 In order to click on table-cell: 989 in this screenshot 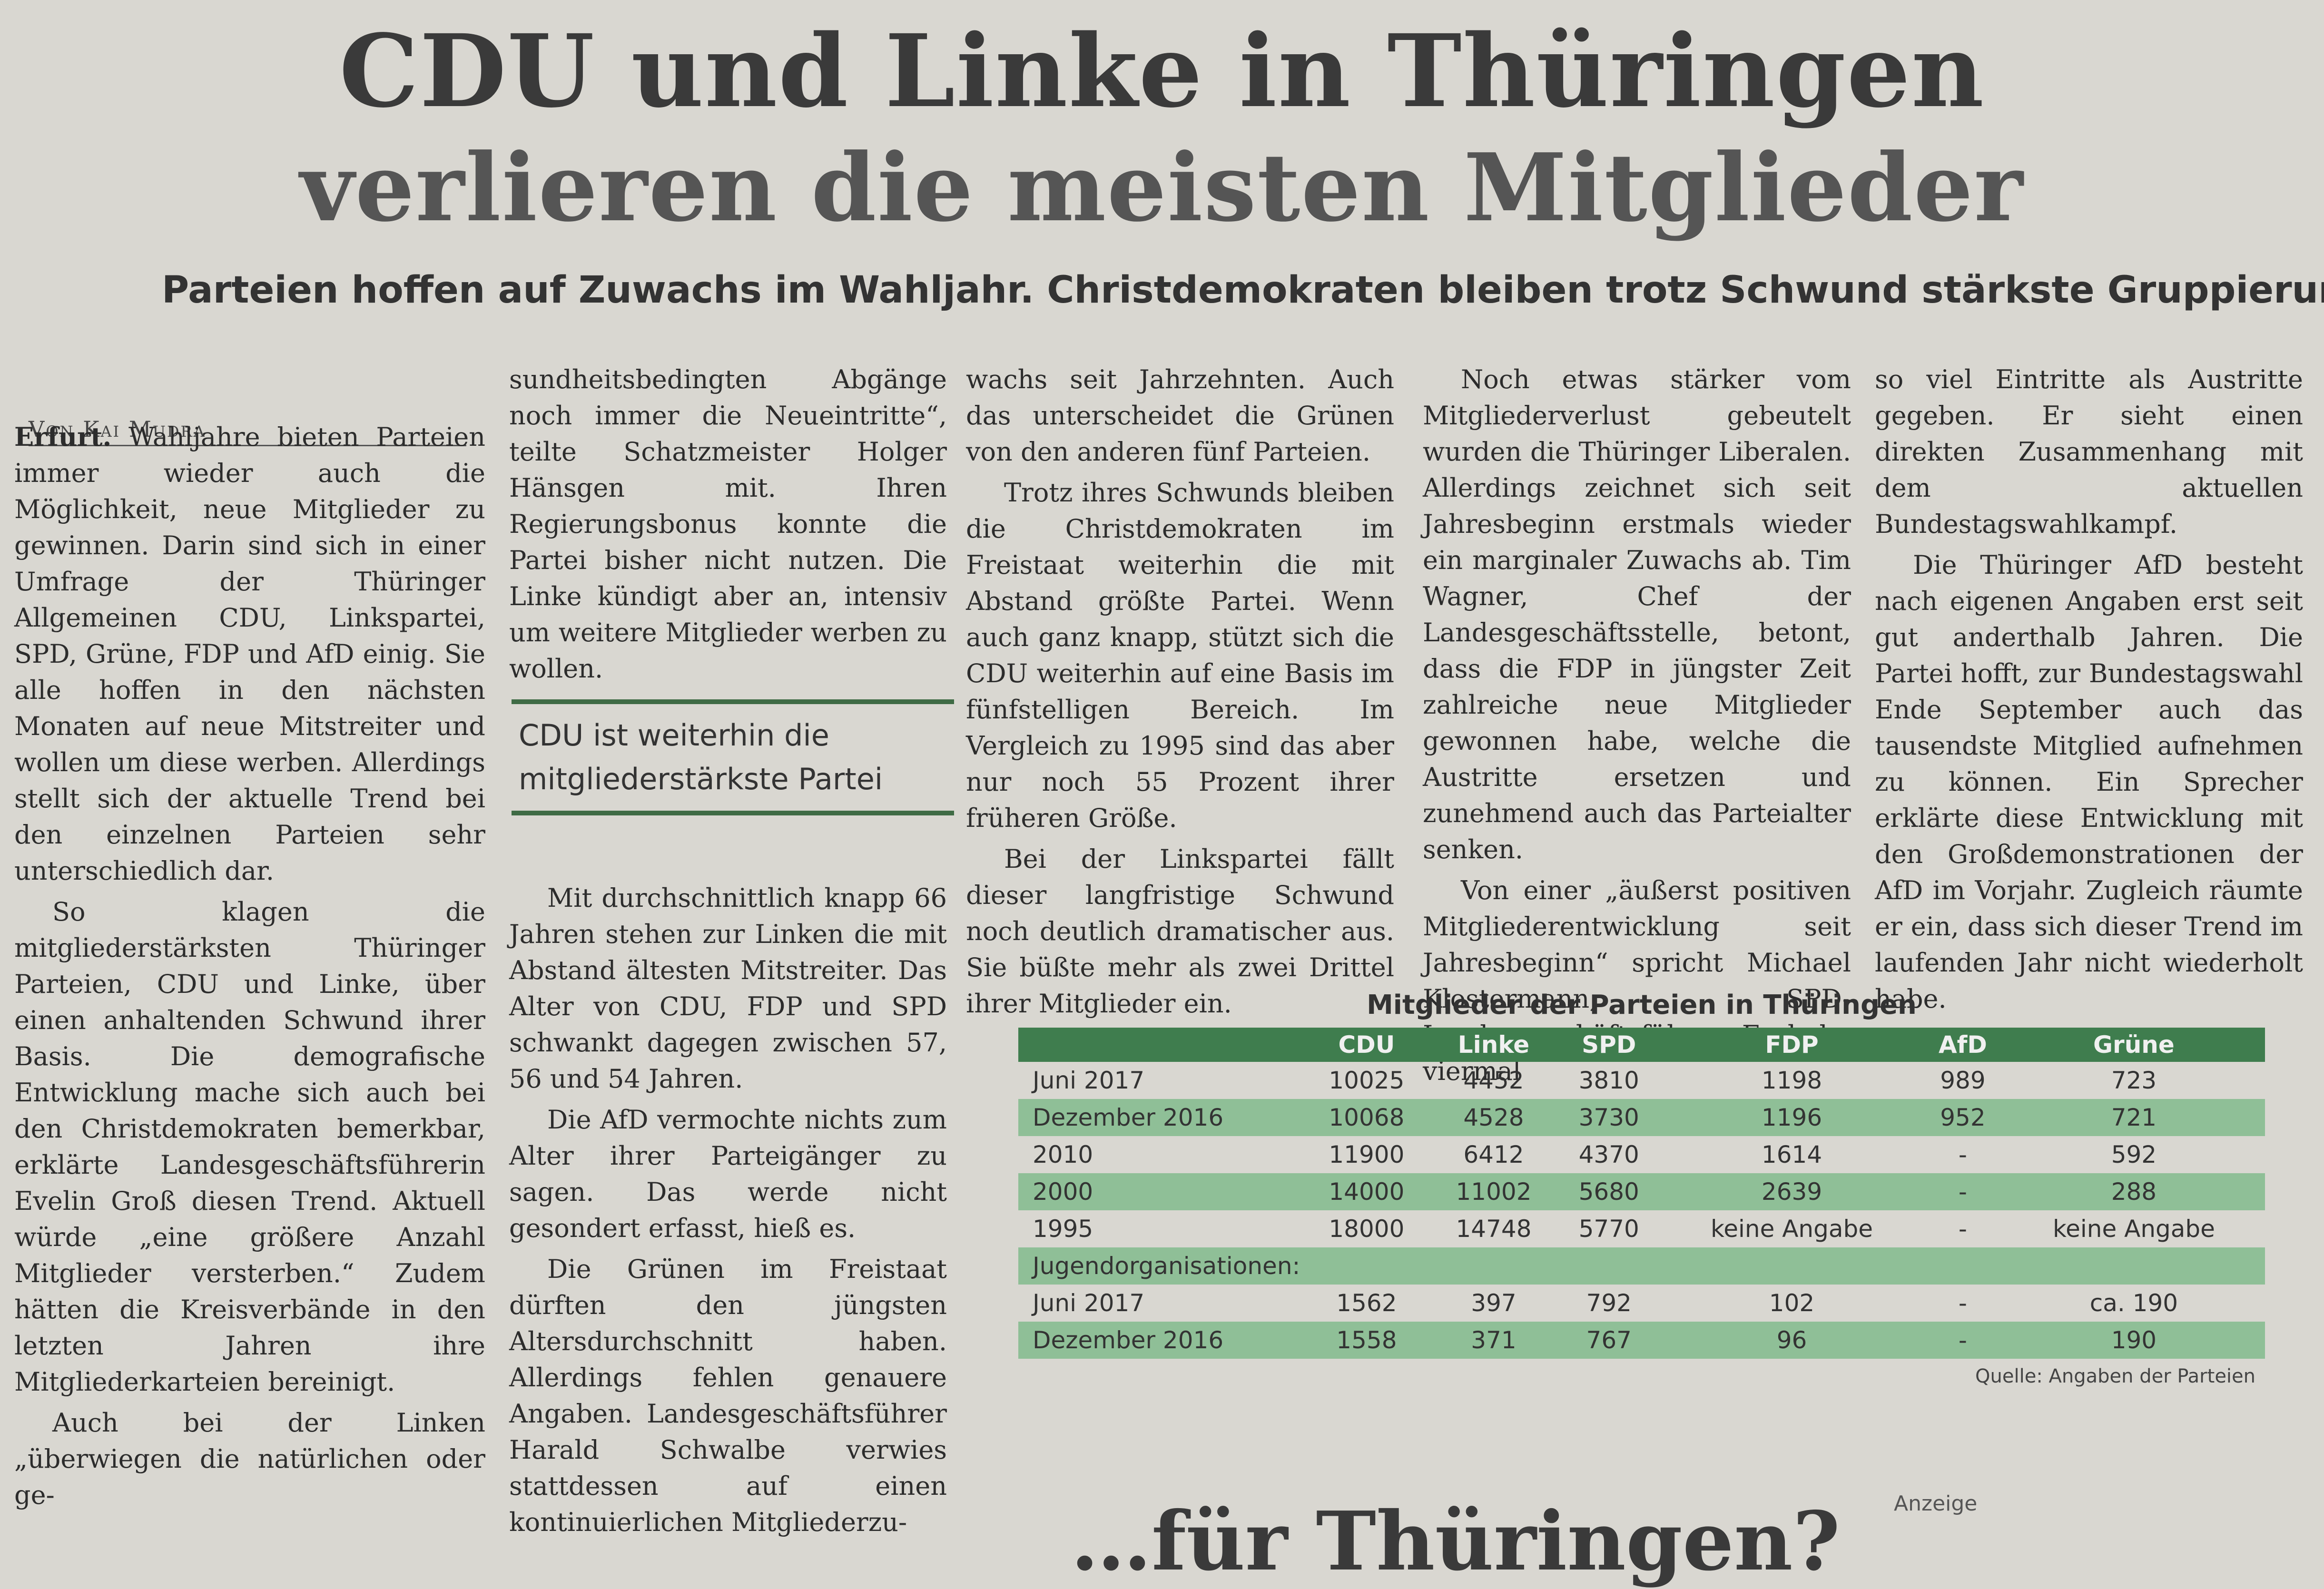, I will do `click(1963, 1080)`.